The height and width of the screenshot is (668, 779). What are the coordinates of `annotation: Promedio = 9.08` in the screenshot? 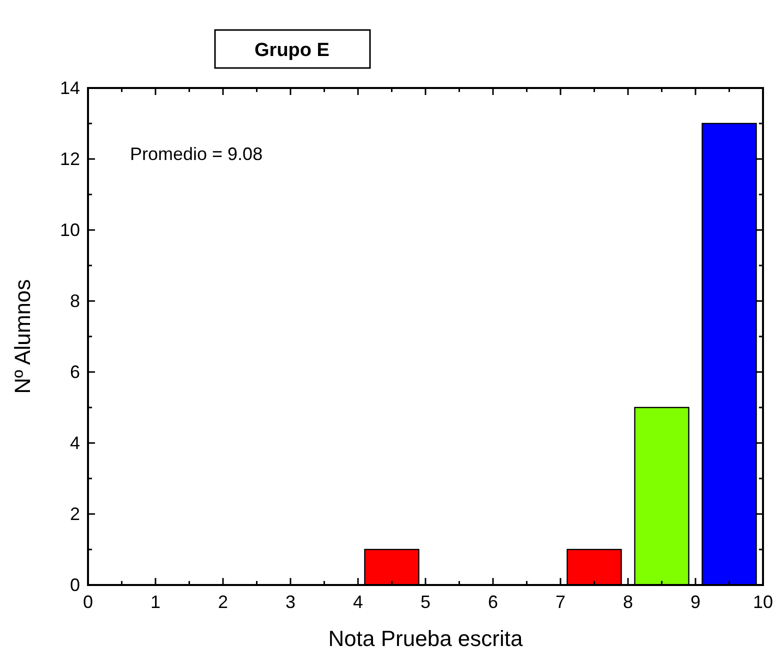 It's located at (196, 154).